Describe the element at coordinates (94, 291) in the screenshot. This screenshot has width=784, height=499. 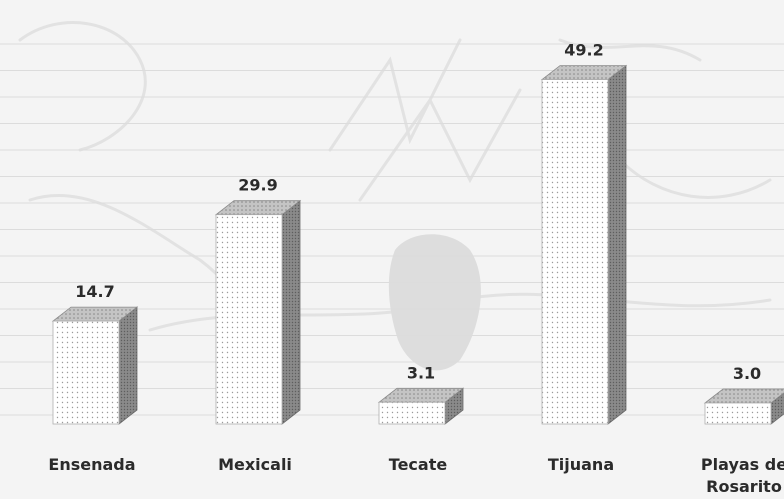
I see `value-label: 14.7` at that location.